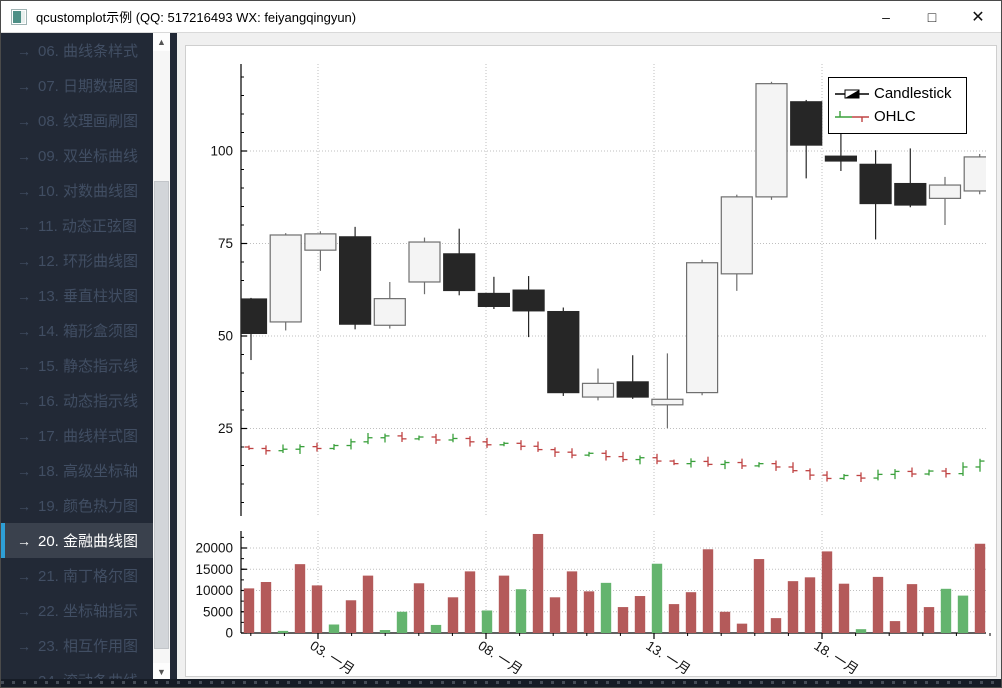 Image resolution: width=1002 pixels, height=688 pixels. I want to click on svg-text: 50, so click(225, 336).